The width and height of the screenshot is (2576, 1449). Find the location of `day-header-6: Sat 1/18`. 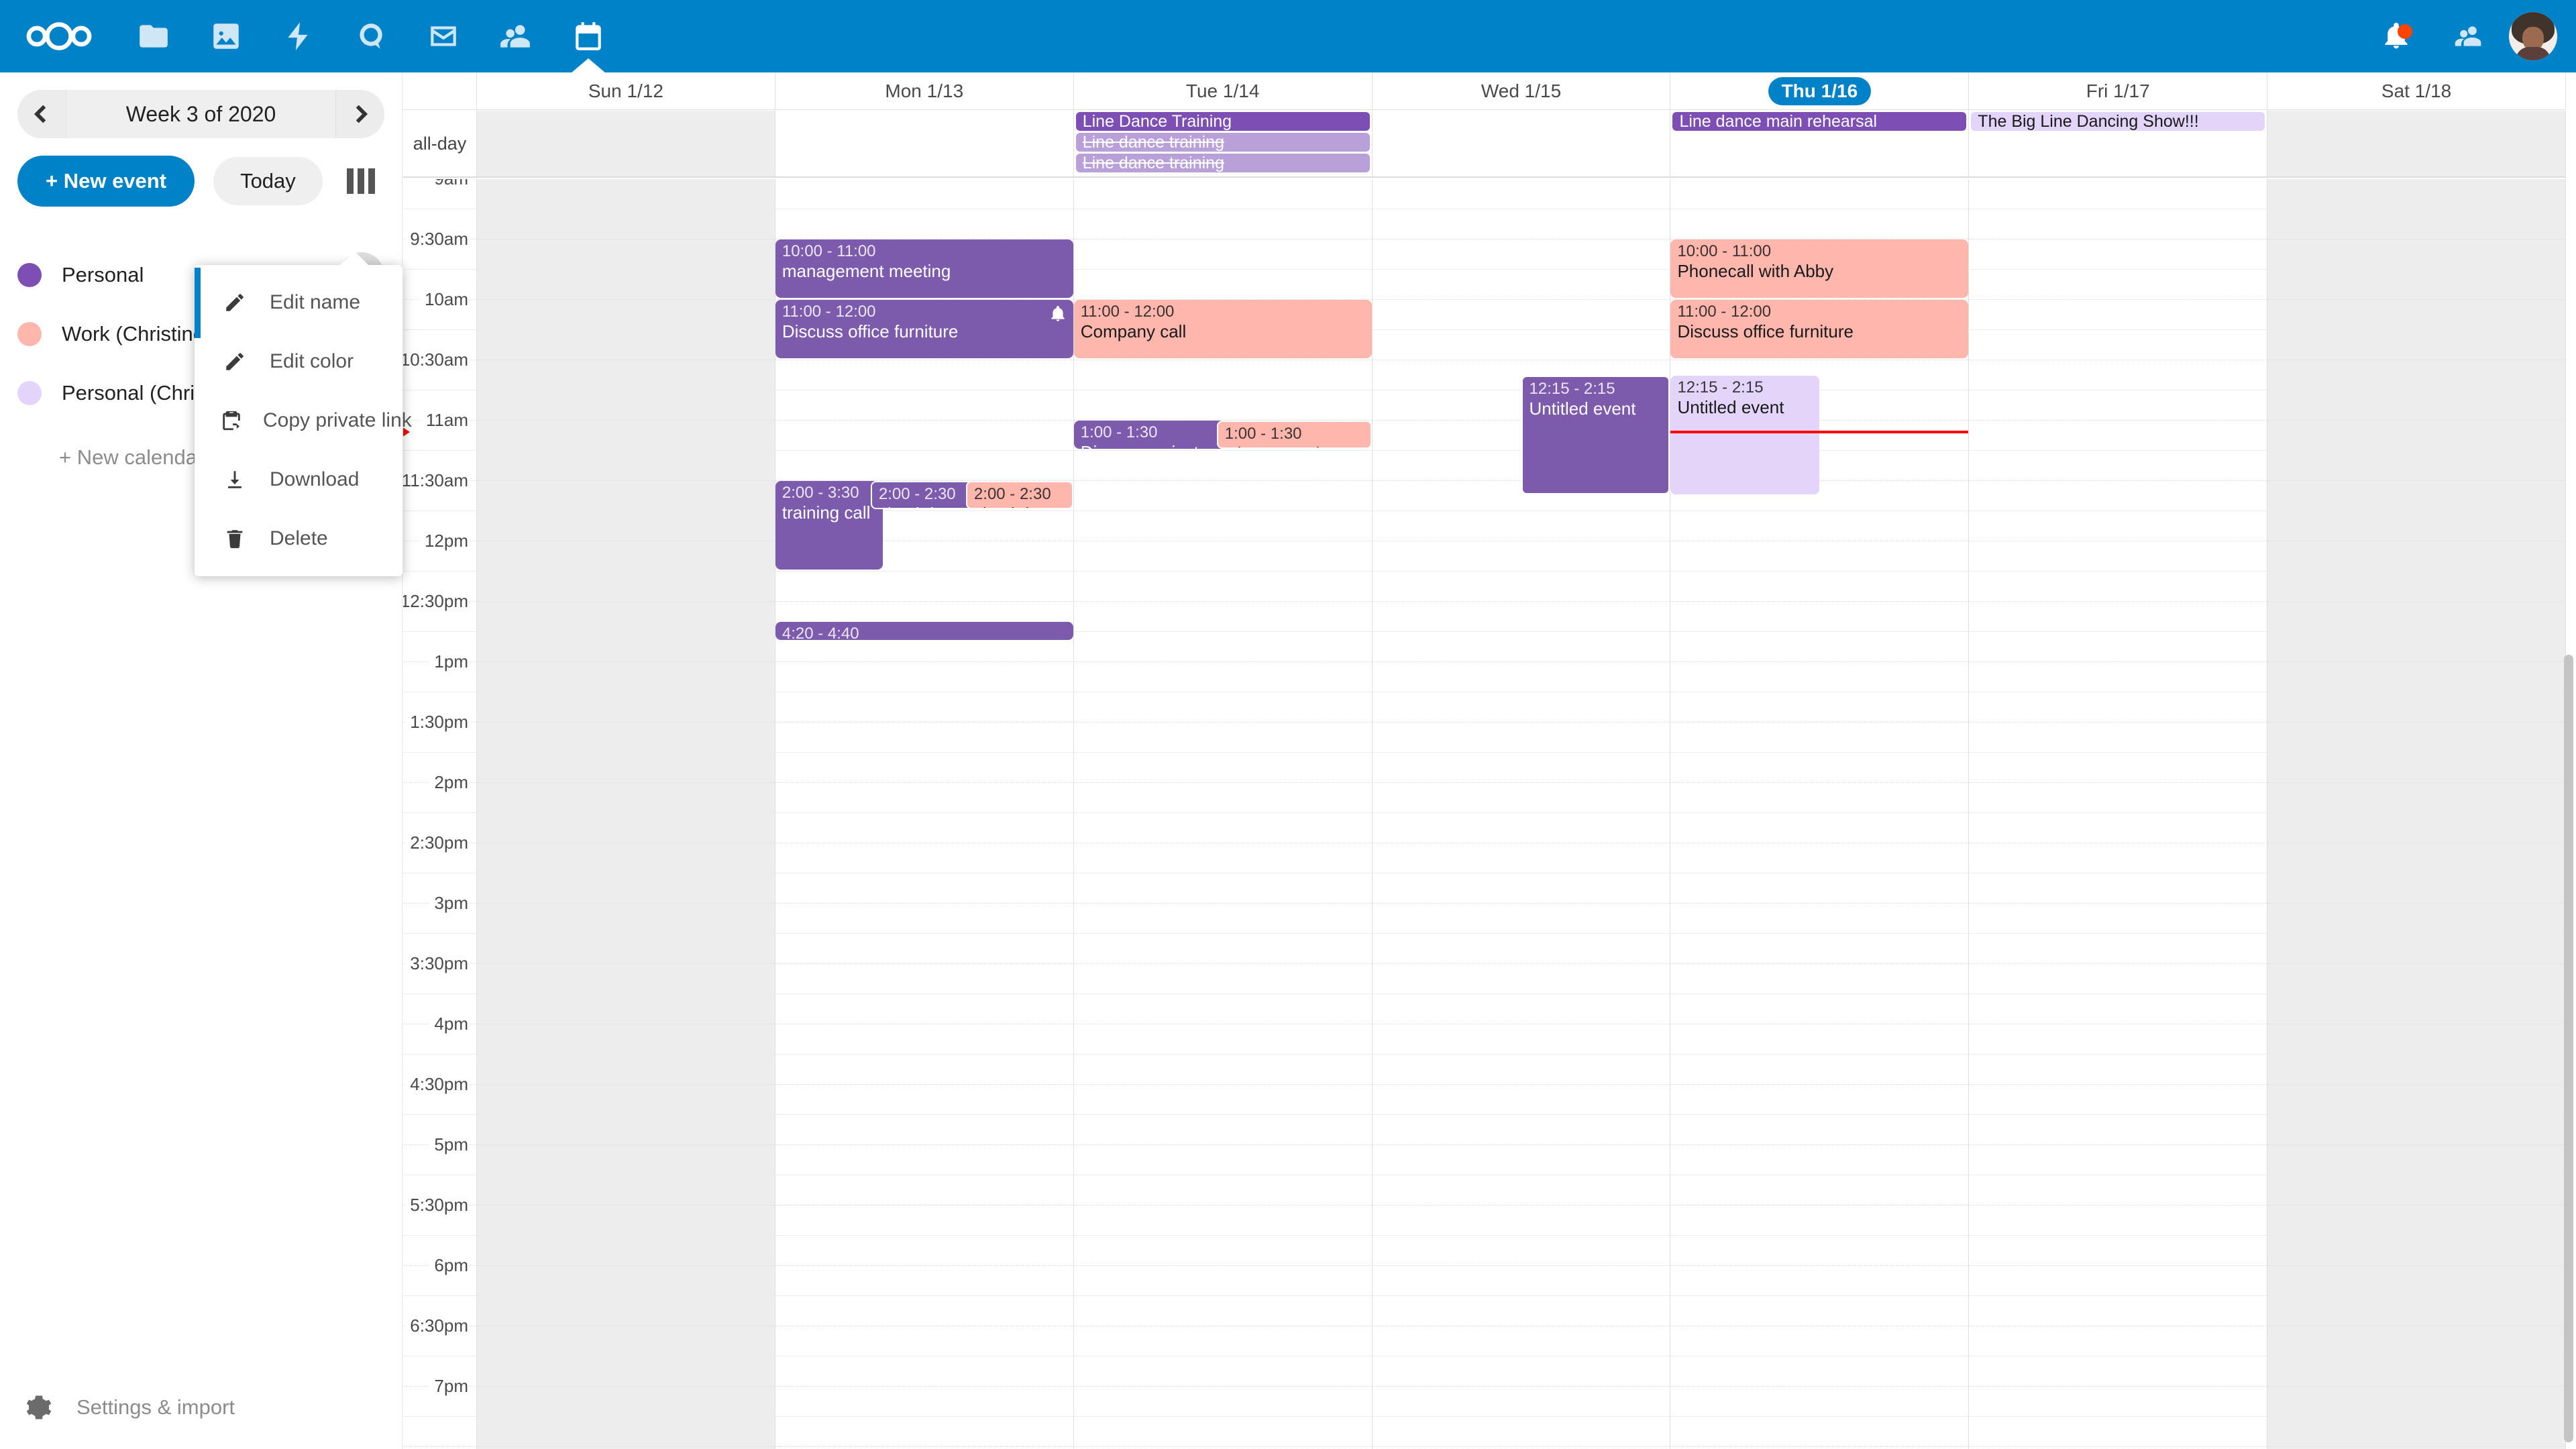

day-header-6: Sat 1/18 is located at coordinates (2417, 90).